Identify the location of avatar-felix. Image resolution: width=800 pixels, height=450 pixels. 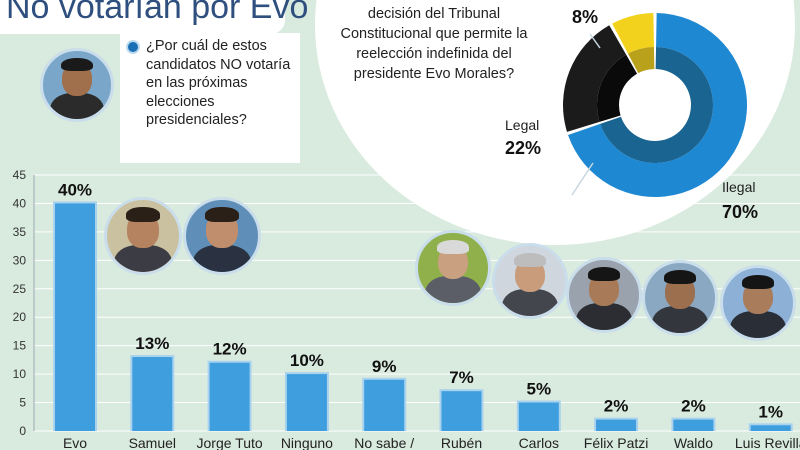
(604, 295).